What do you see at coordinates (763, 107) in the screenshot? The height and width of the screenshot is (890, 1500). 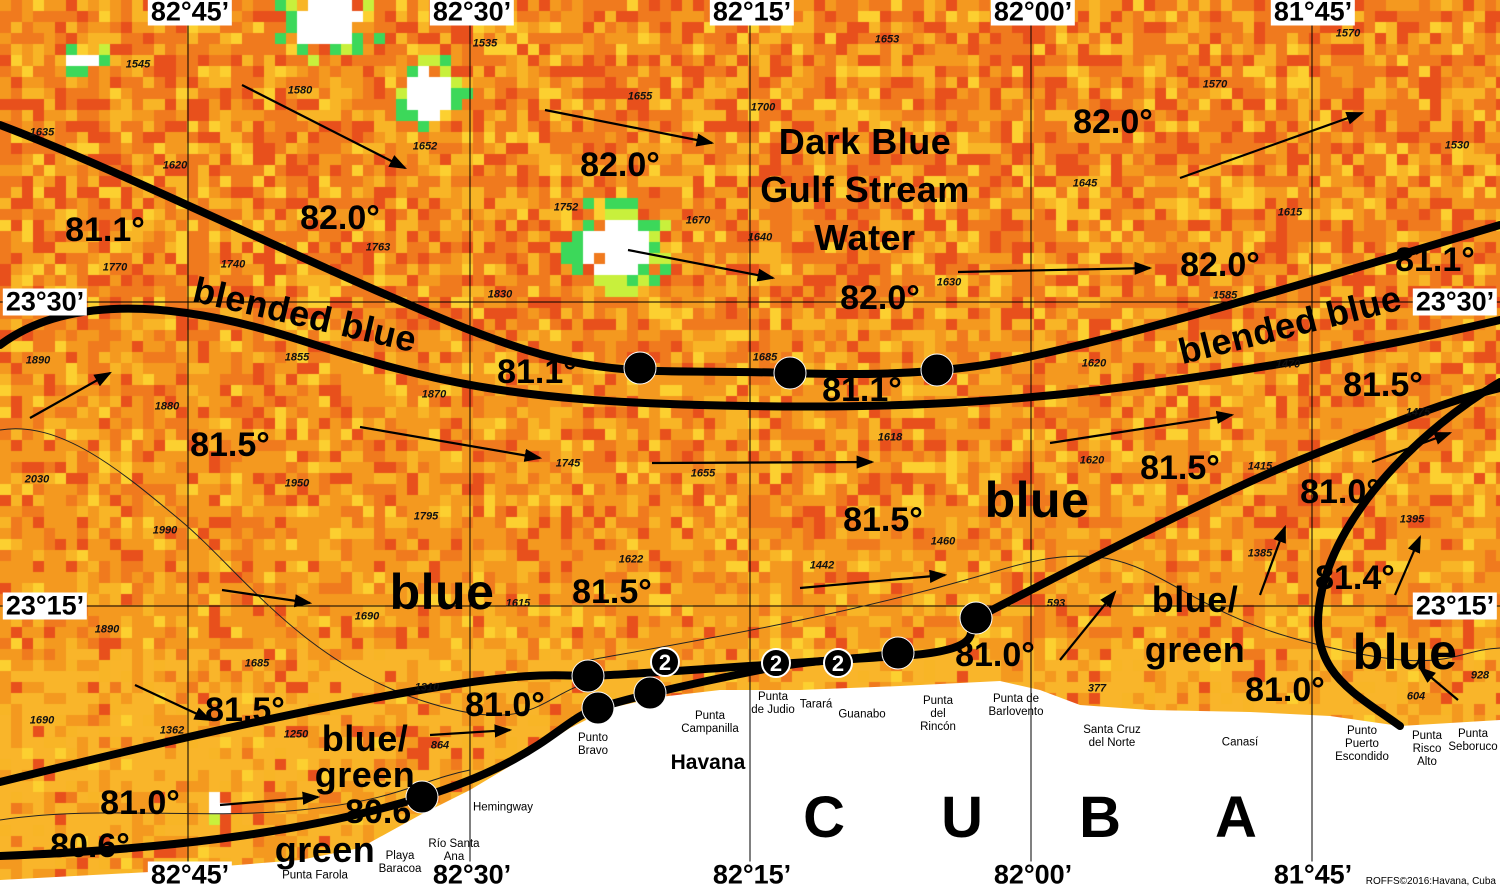 I see `depth-sounding: 1700` at bounding box center [763, 107].